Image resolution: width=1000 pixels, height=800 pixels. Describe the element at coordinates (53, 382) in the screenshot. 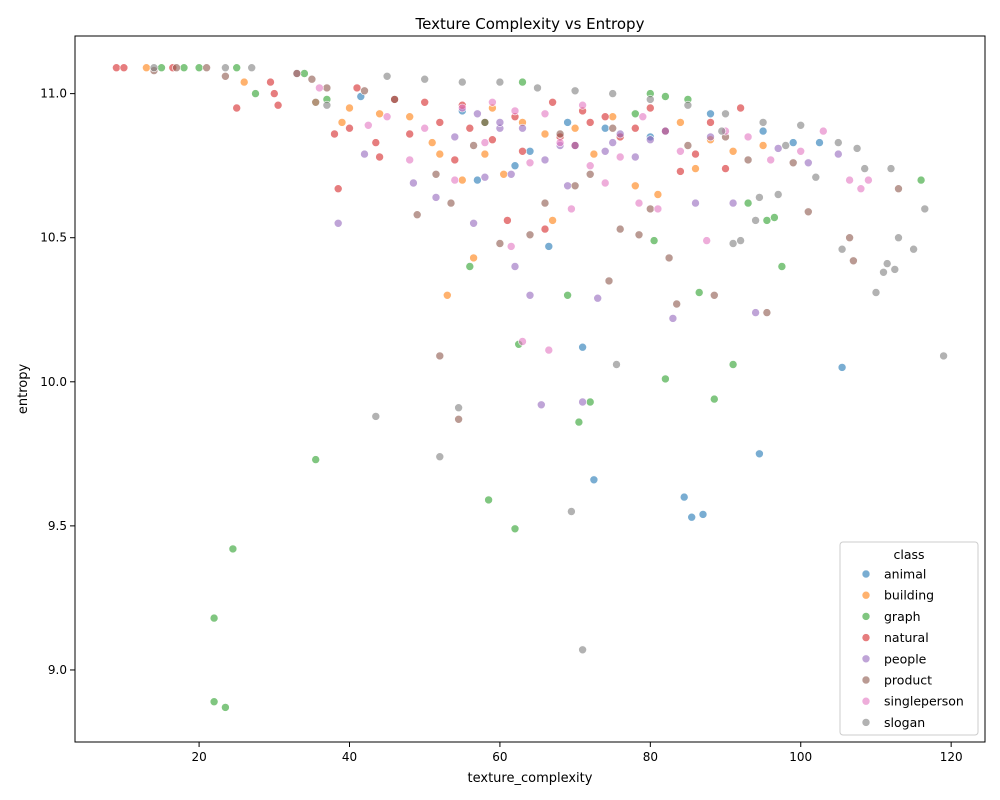

I see `y-tick-label: 10.0` at that location.